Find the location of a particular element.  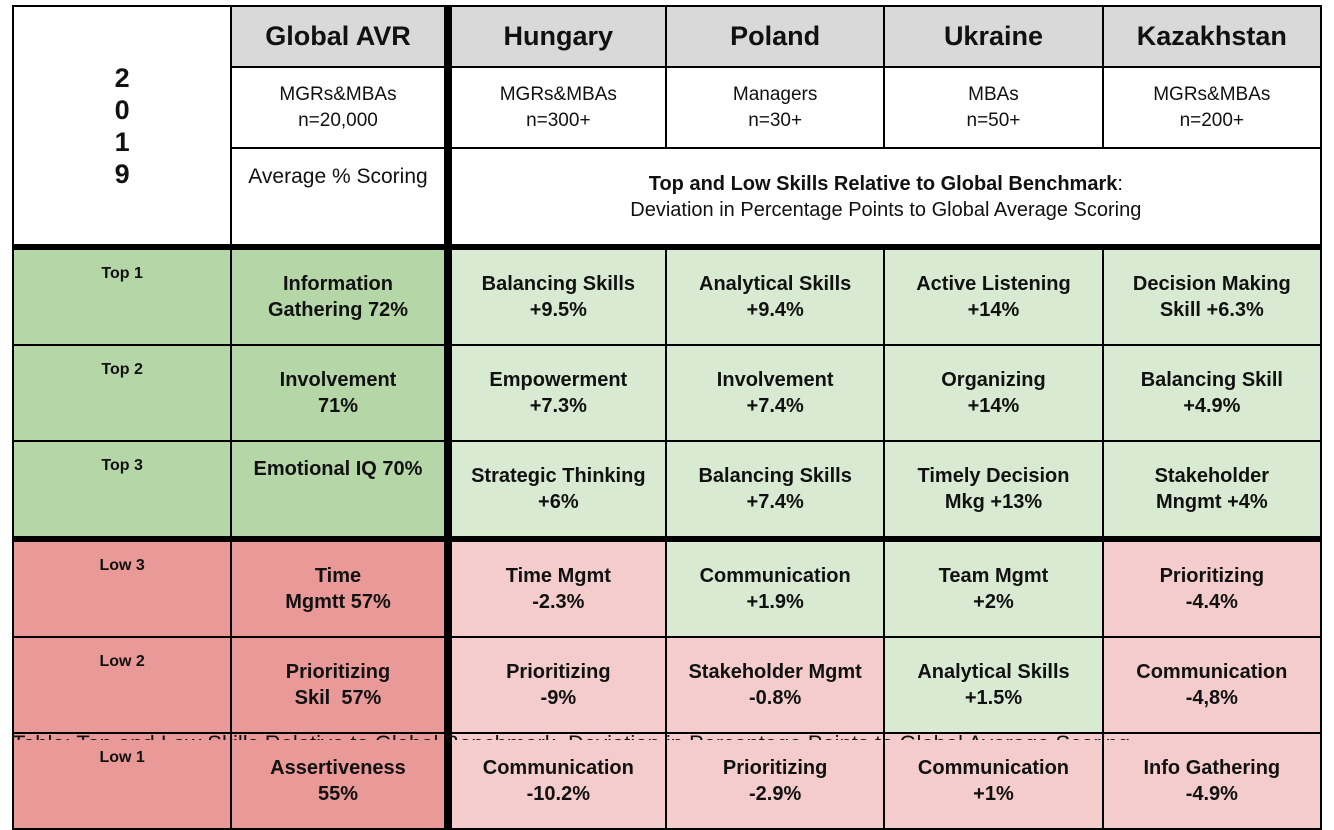

skill-cell-kazakhstan: Stakeholder Mngmt +4% is located at coordinates (1212, 490).